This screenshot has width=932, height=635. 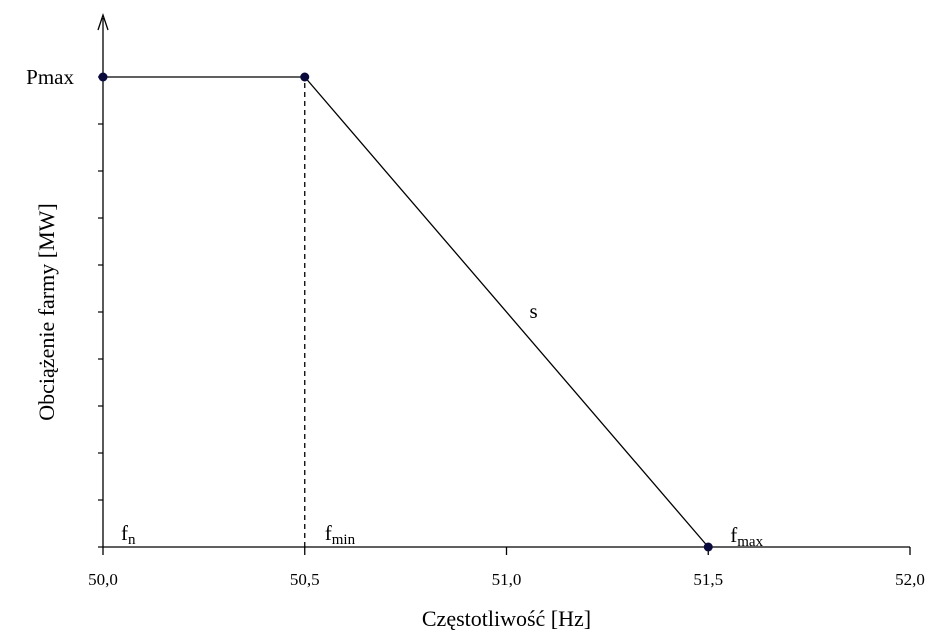 What do you see at coordinates (746, 536) in the screenshot?
I see `annotation-f-max: fmax` at bounding box center [746, 536].